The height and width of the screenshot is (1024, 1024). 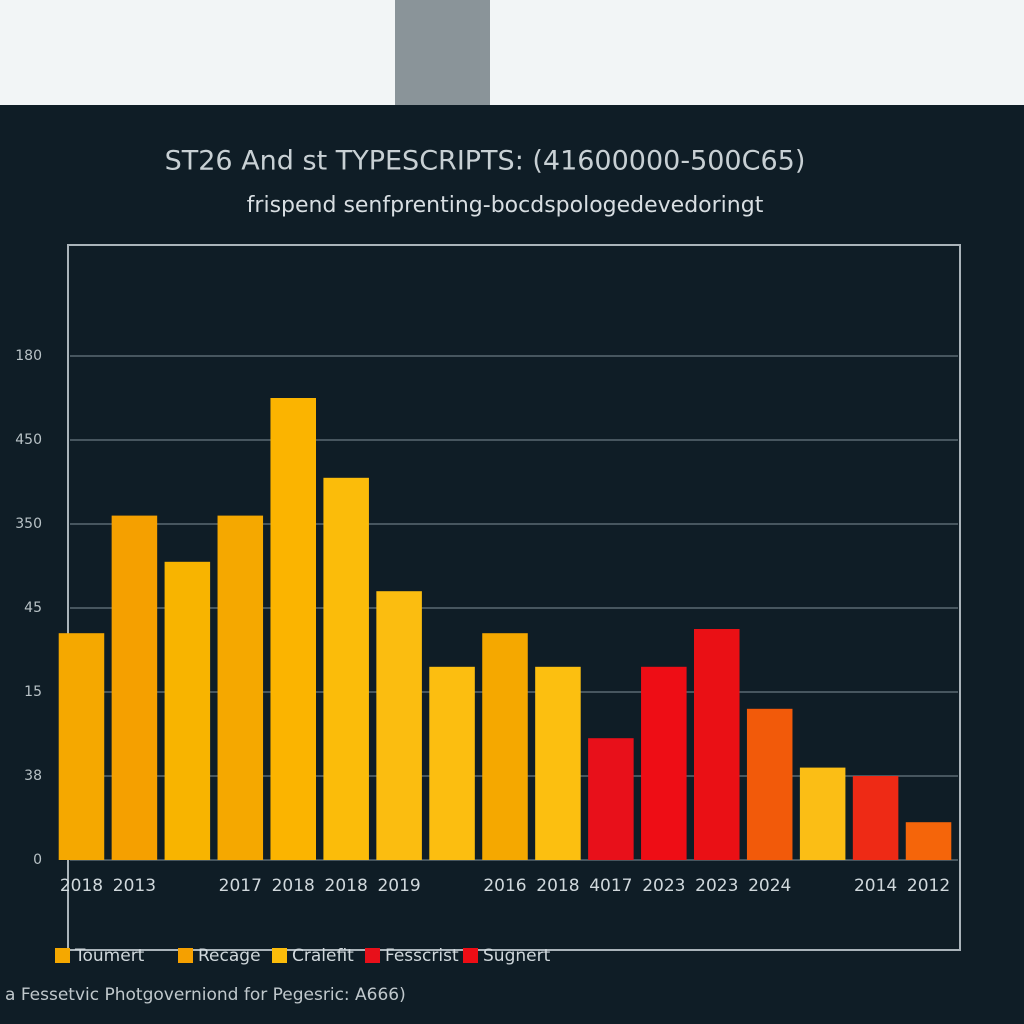 What do you see at coordinates (398, 886) in the screenshot?
I see `x-tick-label: 2019` at bounding box center [398, 886].